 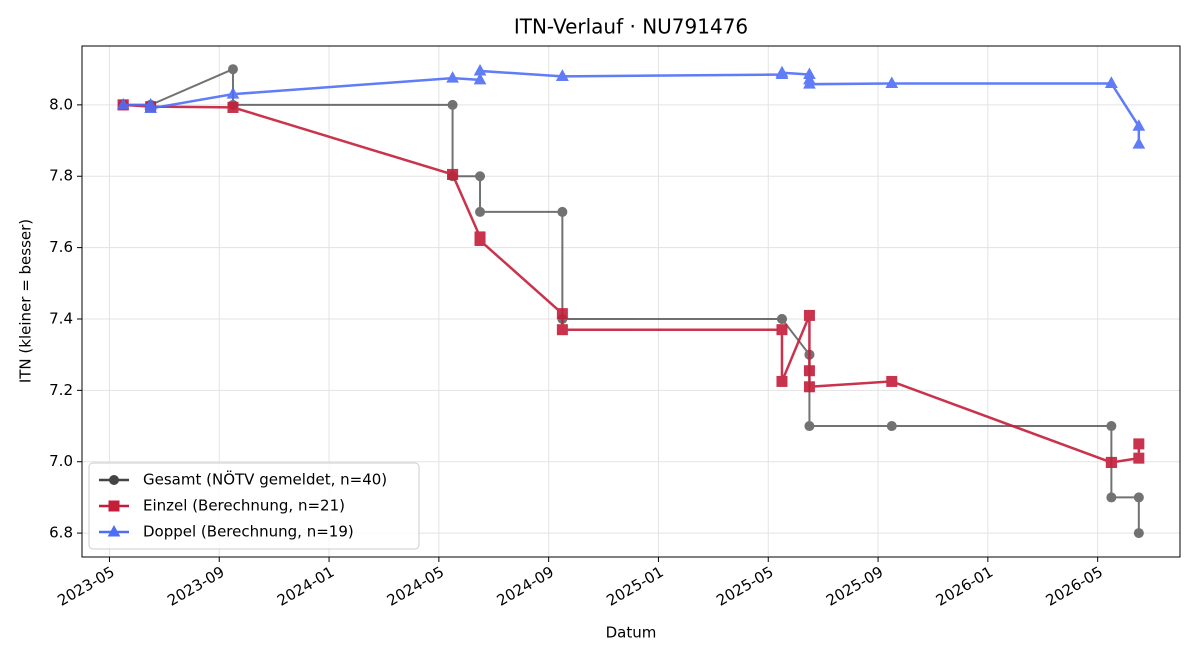 What do you see at coordinates (744, 586) in the screenshot?
I see `x-tick-label: 2025-05` at bounding box center [744, 586].